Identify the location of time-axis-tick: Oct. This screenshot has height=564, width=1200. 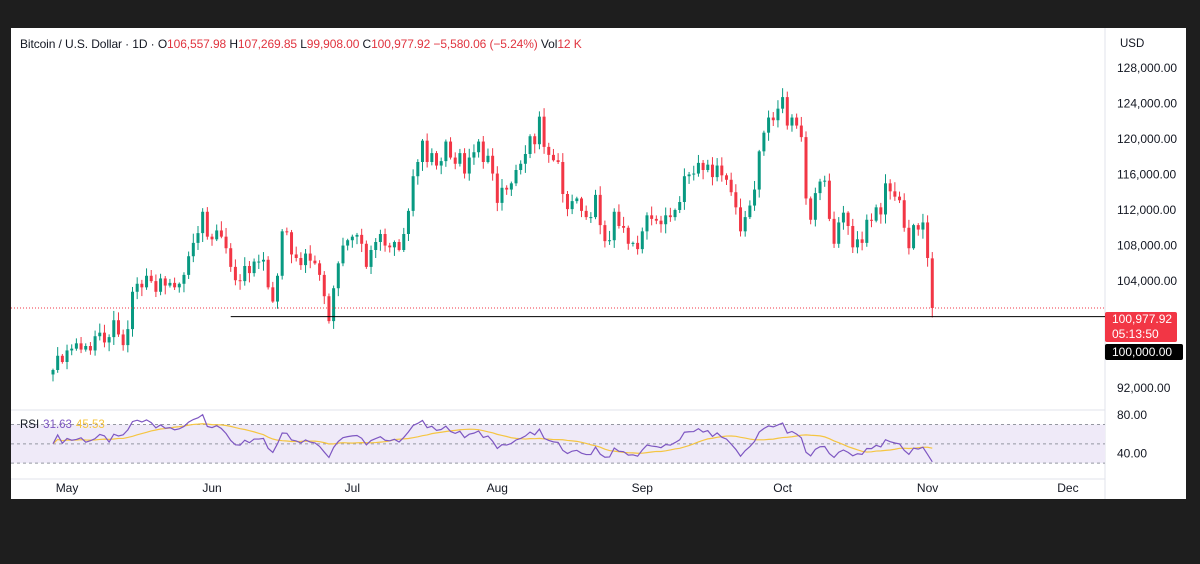
(782, 488).